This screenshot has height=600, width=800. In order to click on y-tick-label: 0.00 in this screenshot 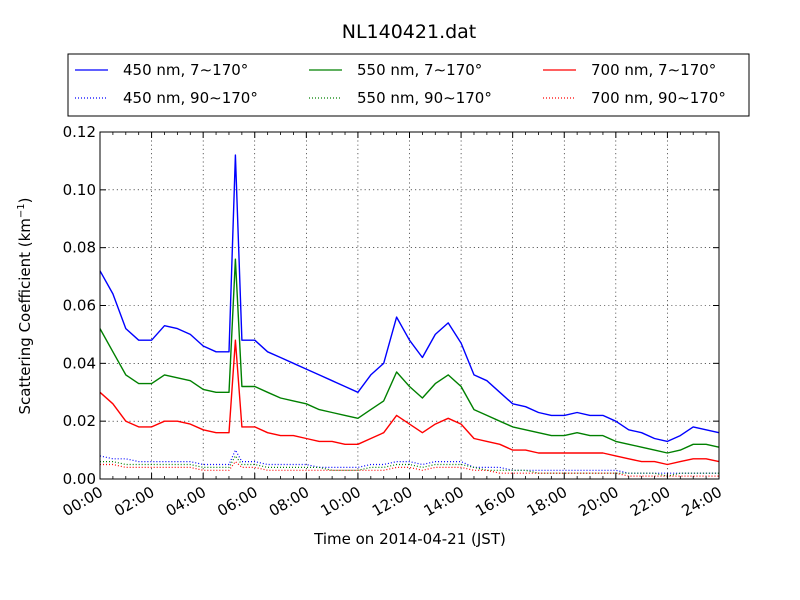, I will do `click(79, 479)`.